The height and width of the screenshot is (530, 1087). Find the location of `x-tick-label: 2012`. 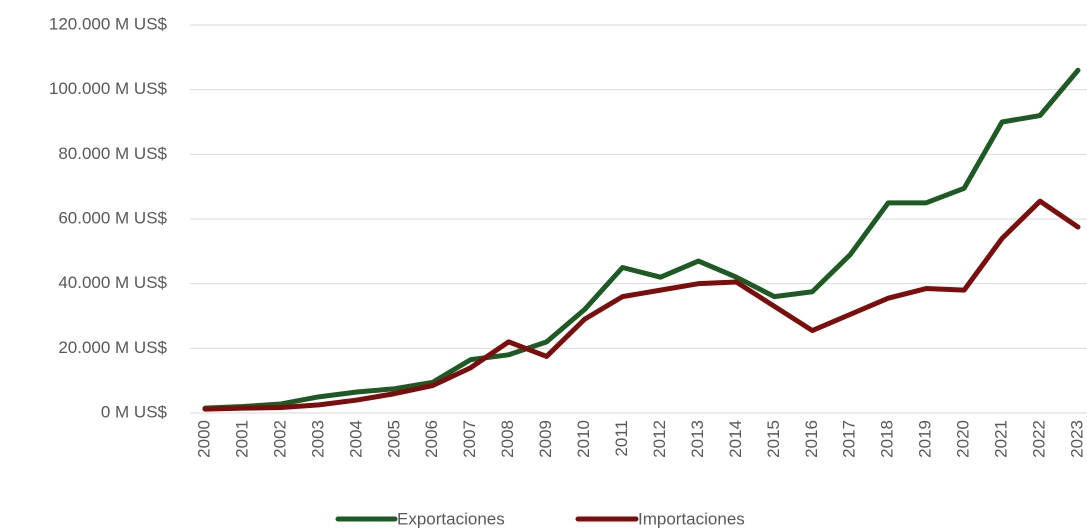

x-tick-label: 2012 is located at coordinates (659, 439).